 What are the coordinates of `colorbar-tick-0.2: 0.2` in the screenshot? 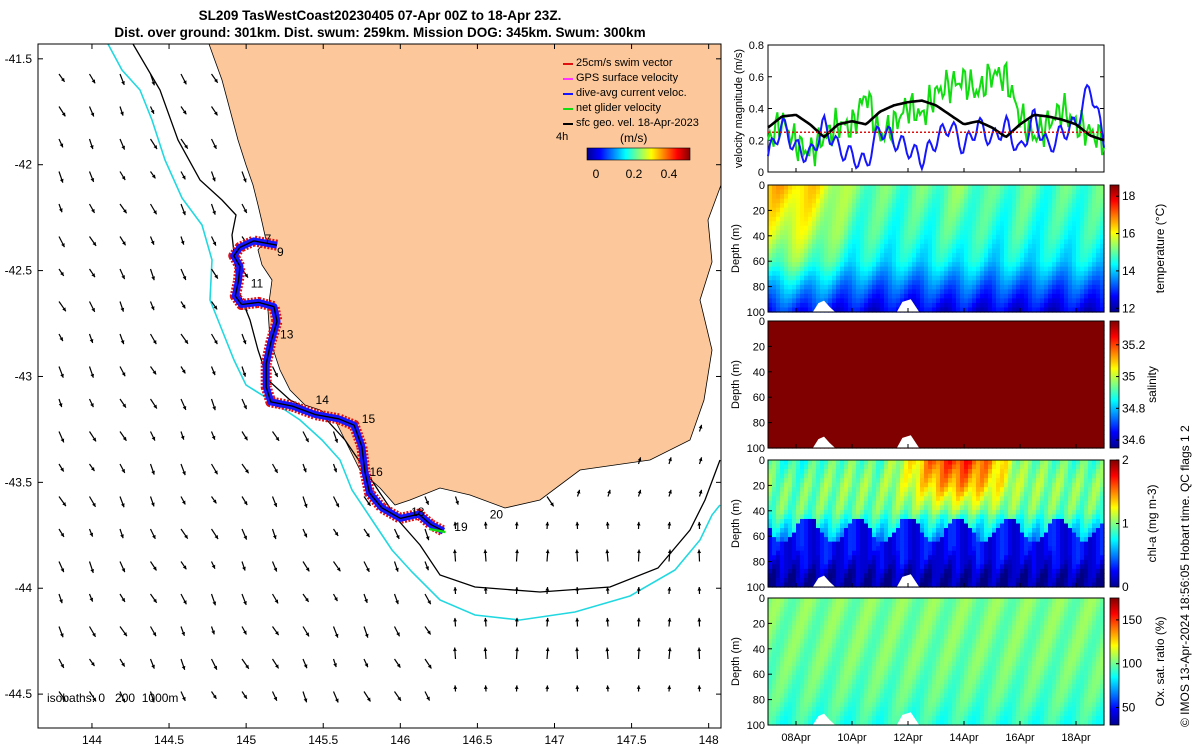 It's located at (634, 174).